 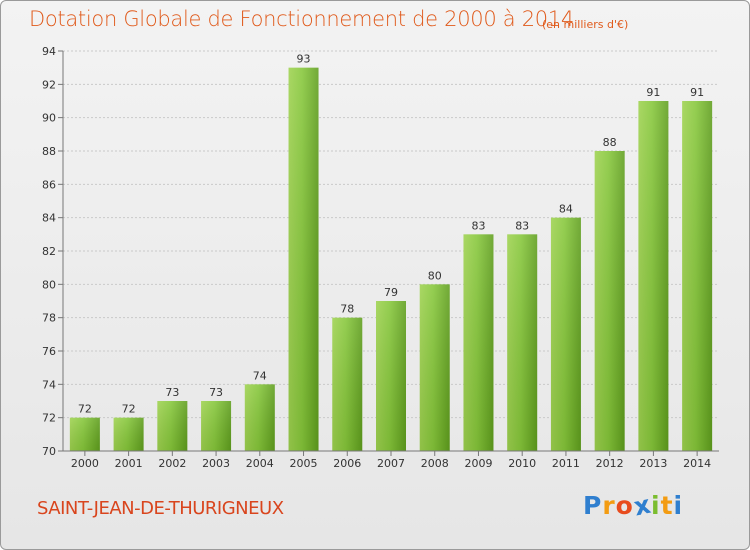 What do you see at coordinates (49, 384) in the screenshot?
I see `y-tick-label: 74` at bounding box center [49, 384].